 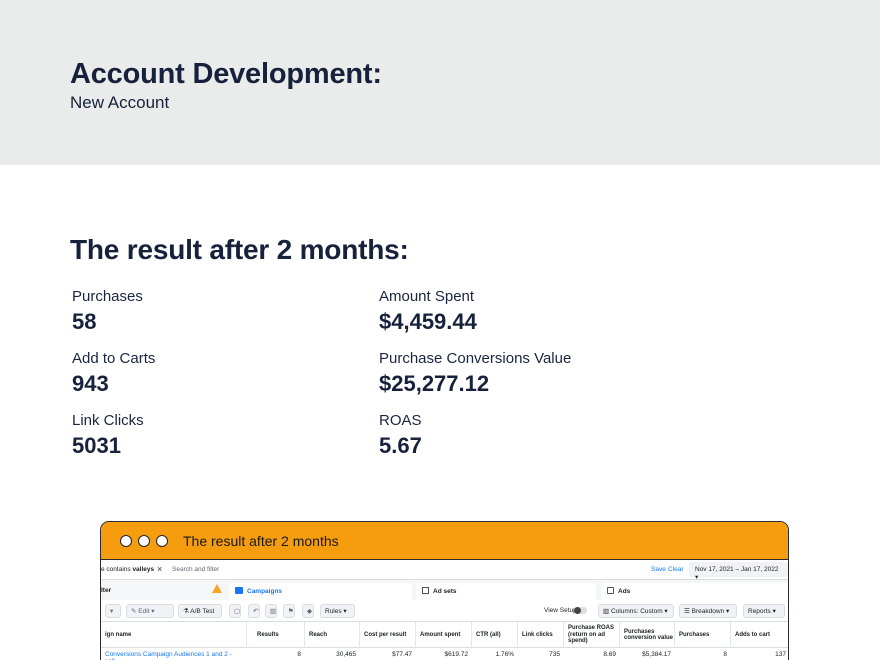 What do you see at coordinates (444, 541) in the screenshot?
I see `window-title-bar: The result after 2 months` at bounding box center [444, 541].